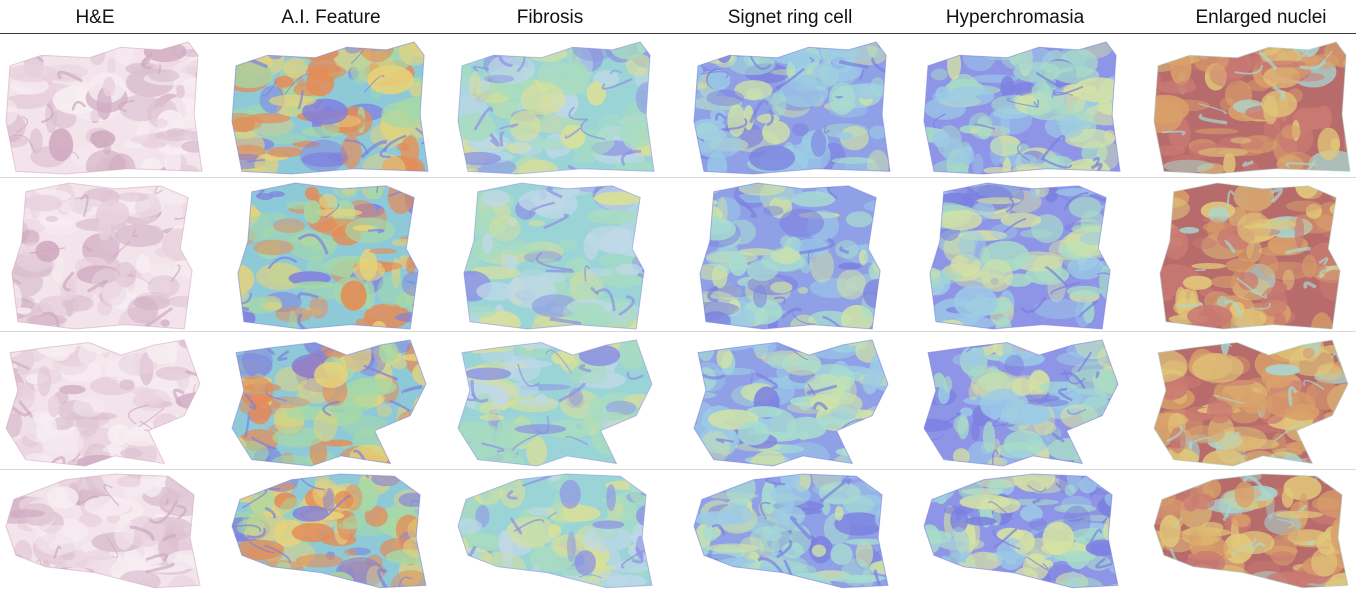 This screenshot has width=1356, height=595. What do you see at coordinates (1015, 17) in the screenshot?
I see `column-header-hyperchromasia: Hyperchromasia` at bounding box center [1015, 17].